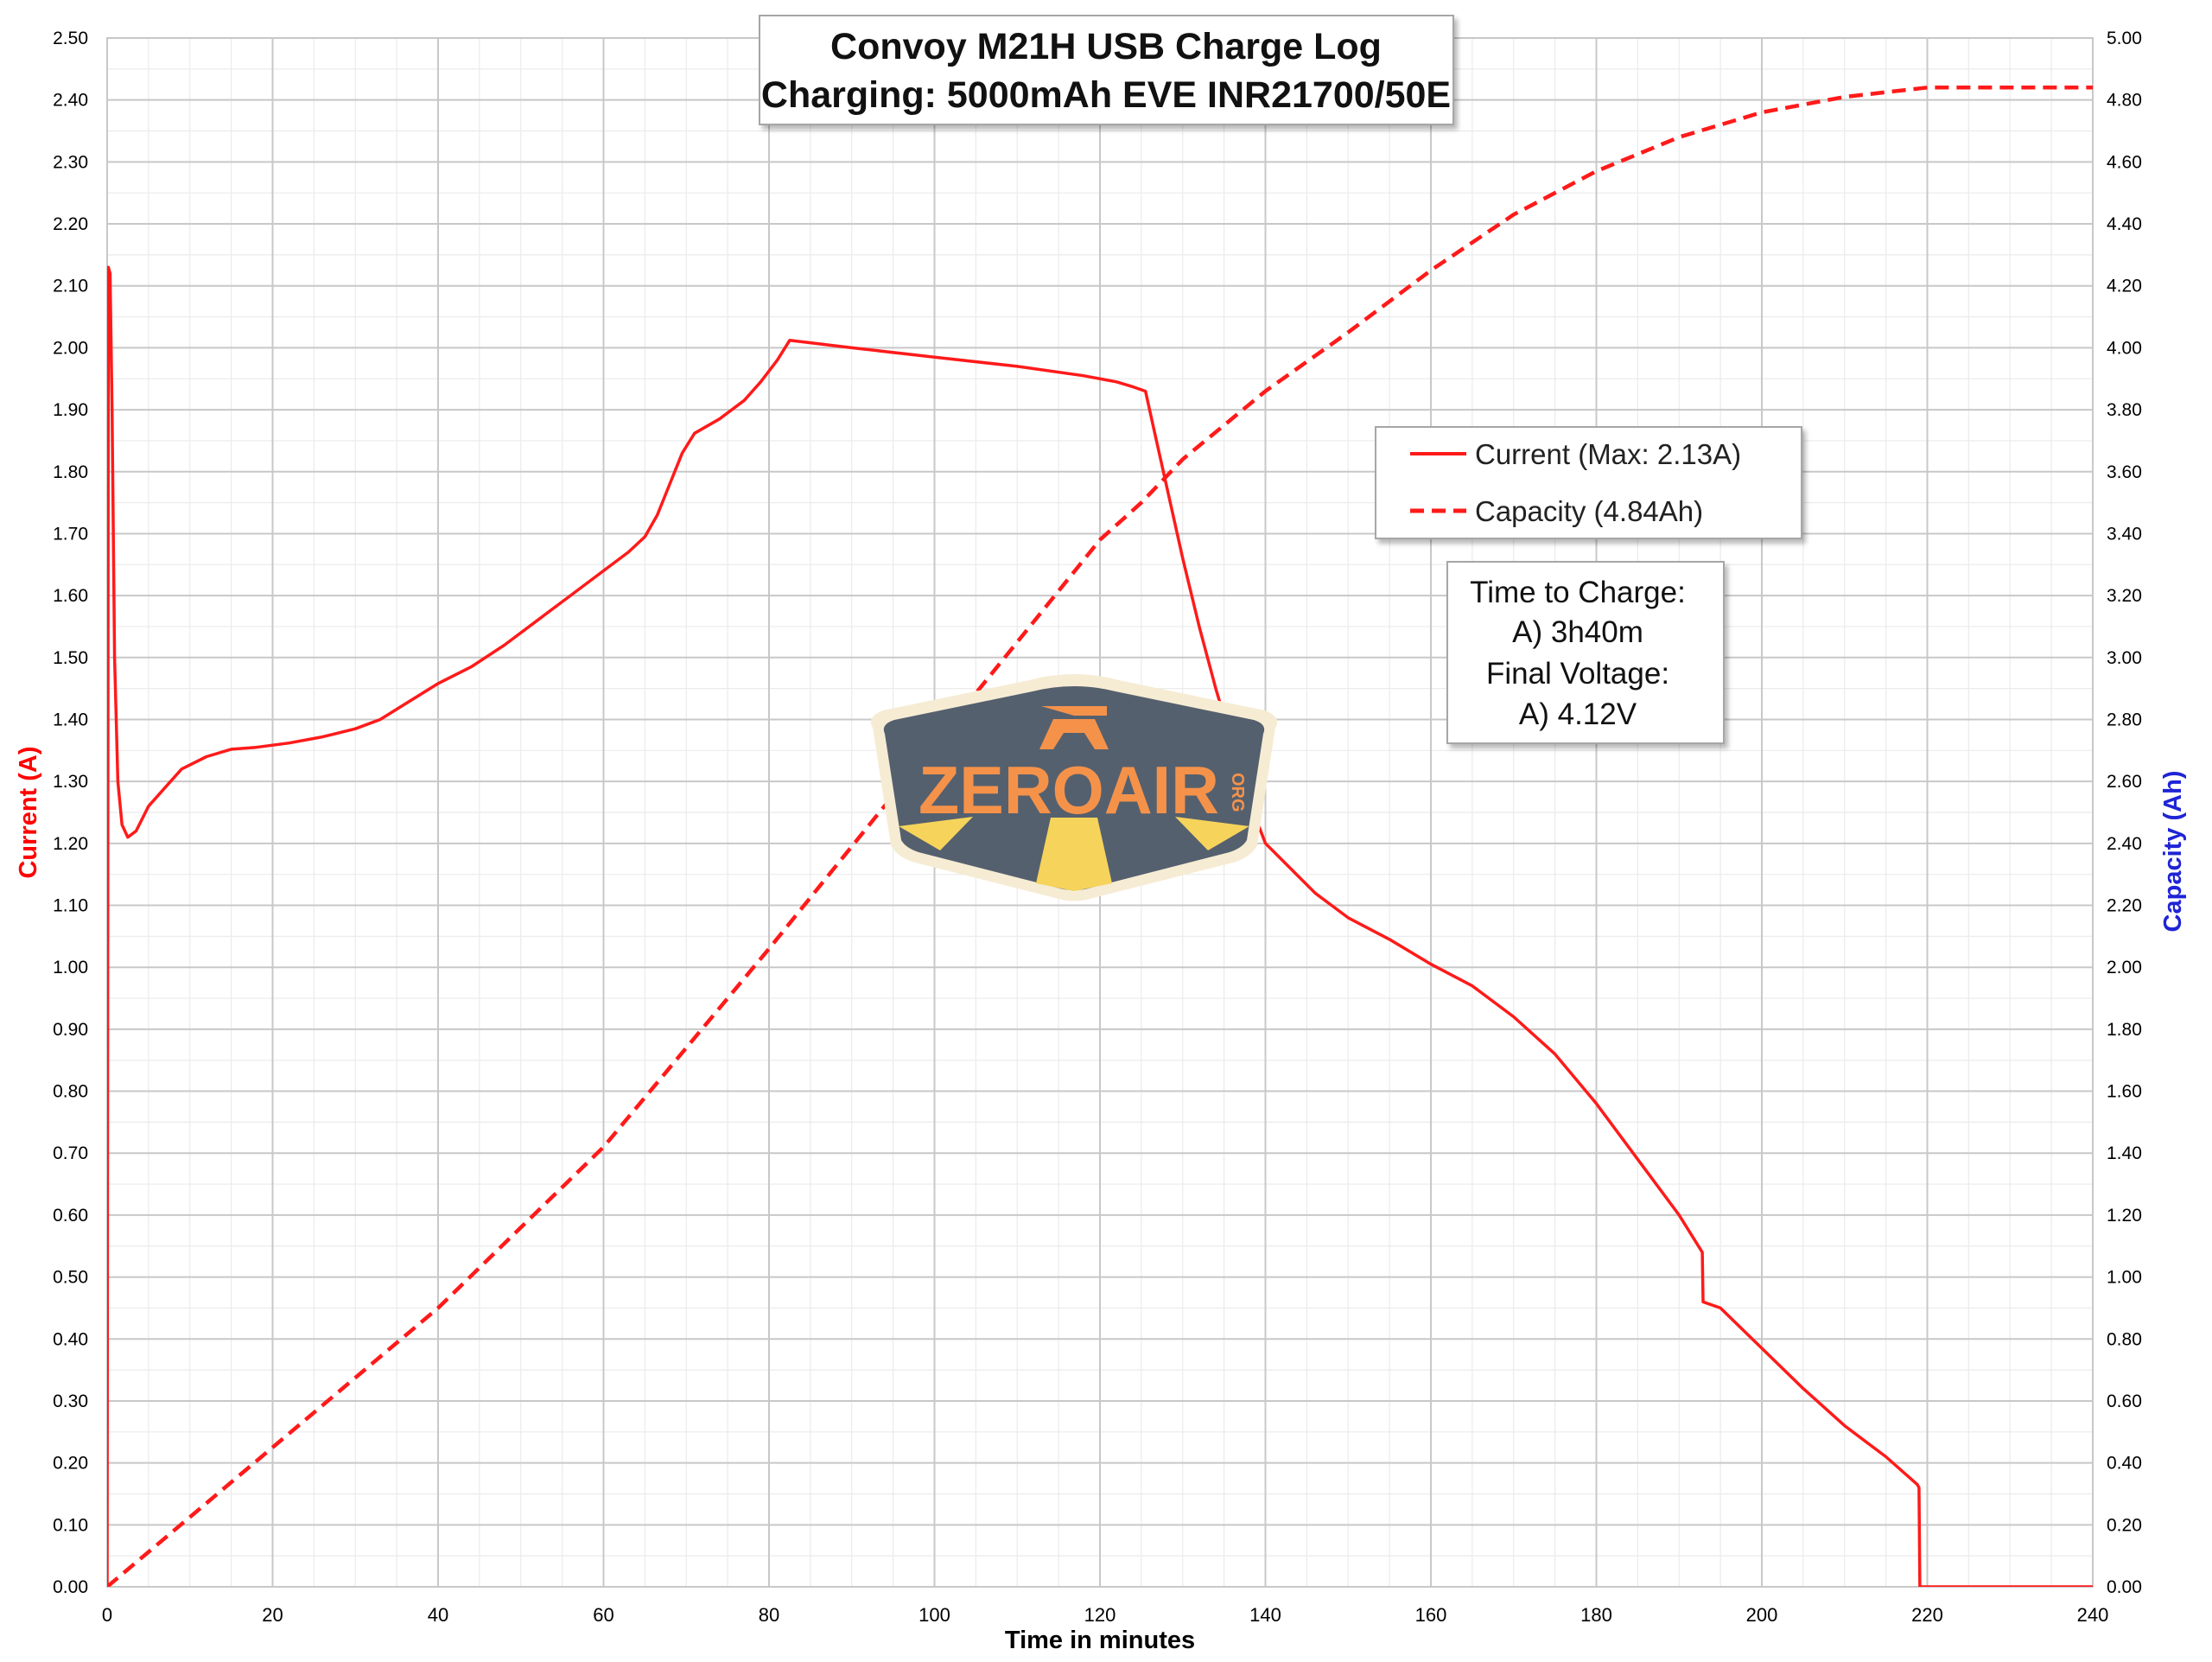 The height and width of the screenshot is (1662, 2212). What do you see at coordinates (2124, 38) in the screenshot?
I see `right-axis-tick-label: 5.00` at bounding box center [2124, 38].